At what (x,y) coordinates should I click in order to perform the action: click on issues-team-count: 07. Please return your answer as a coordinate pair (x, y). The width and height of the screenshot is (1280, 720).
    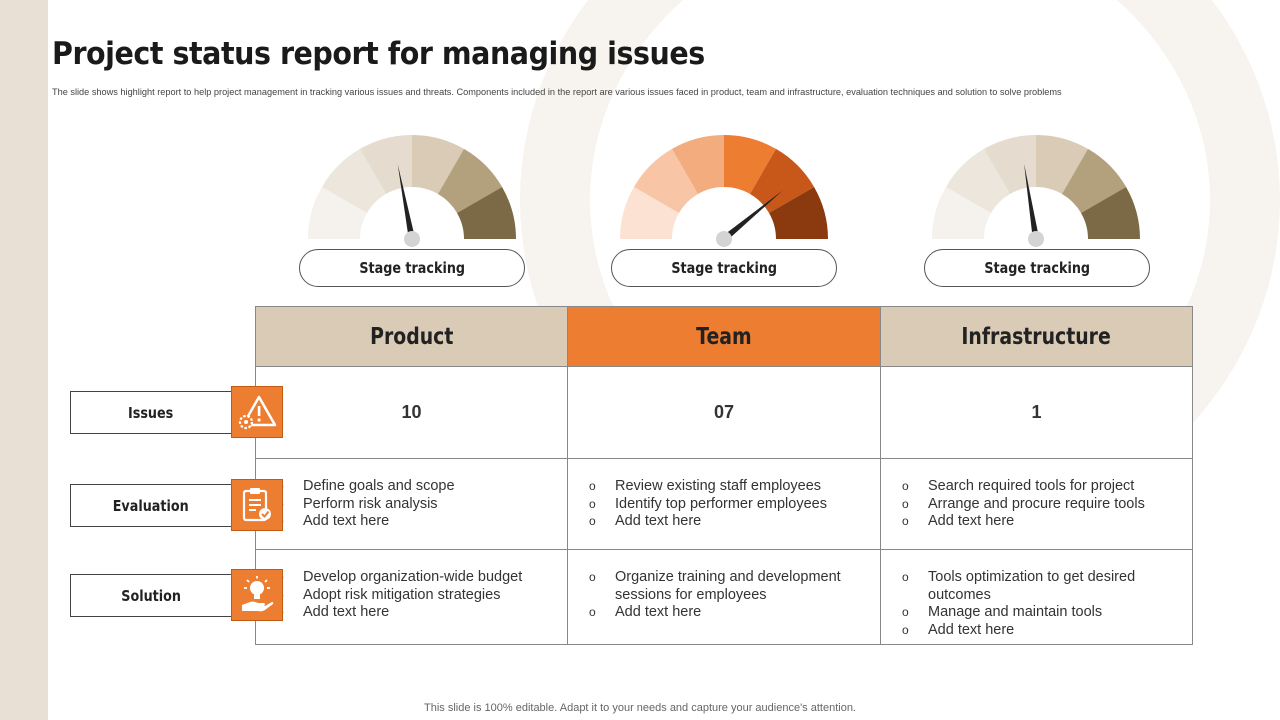
    Looking at the image, I should click on (724, 412).